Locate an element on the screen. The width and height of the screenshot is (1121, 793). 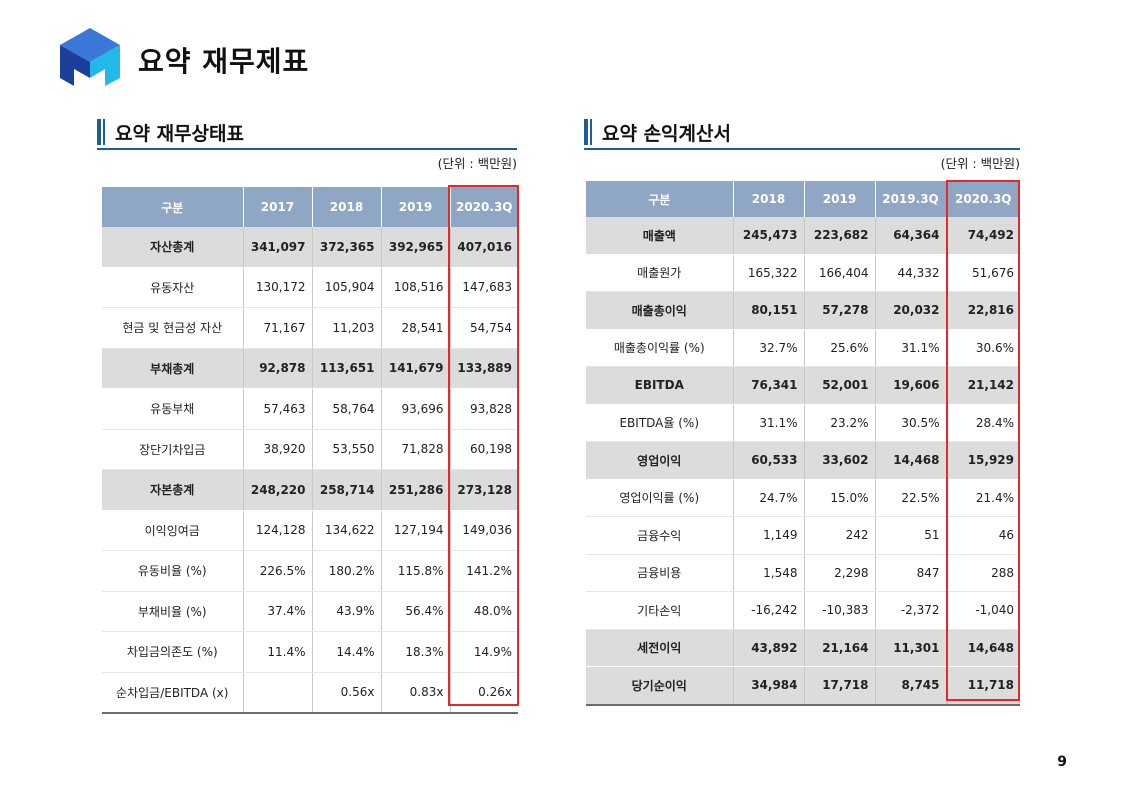
table-cell: 21,164 is located at coordinates (840, 648).